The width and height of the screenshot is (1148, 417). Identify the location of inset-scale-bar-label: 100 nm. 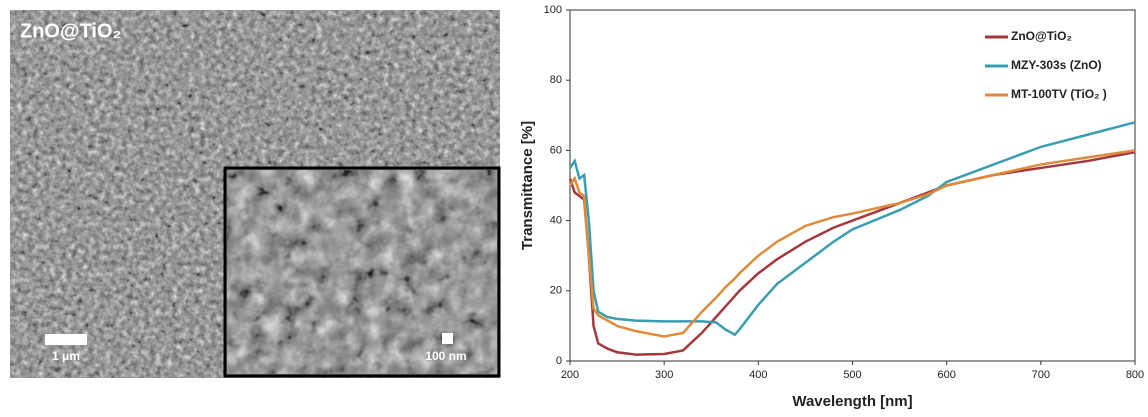
(445, 356).